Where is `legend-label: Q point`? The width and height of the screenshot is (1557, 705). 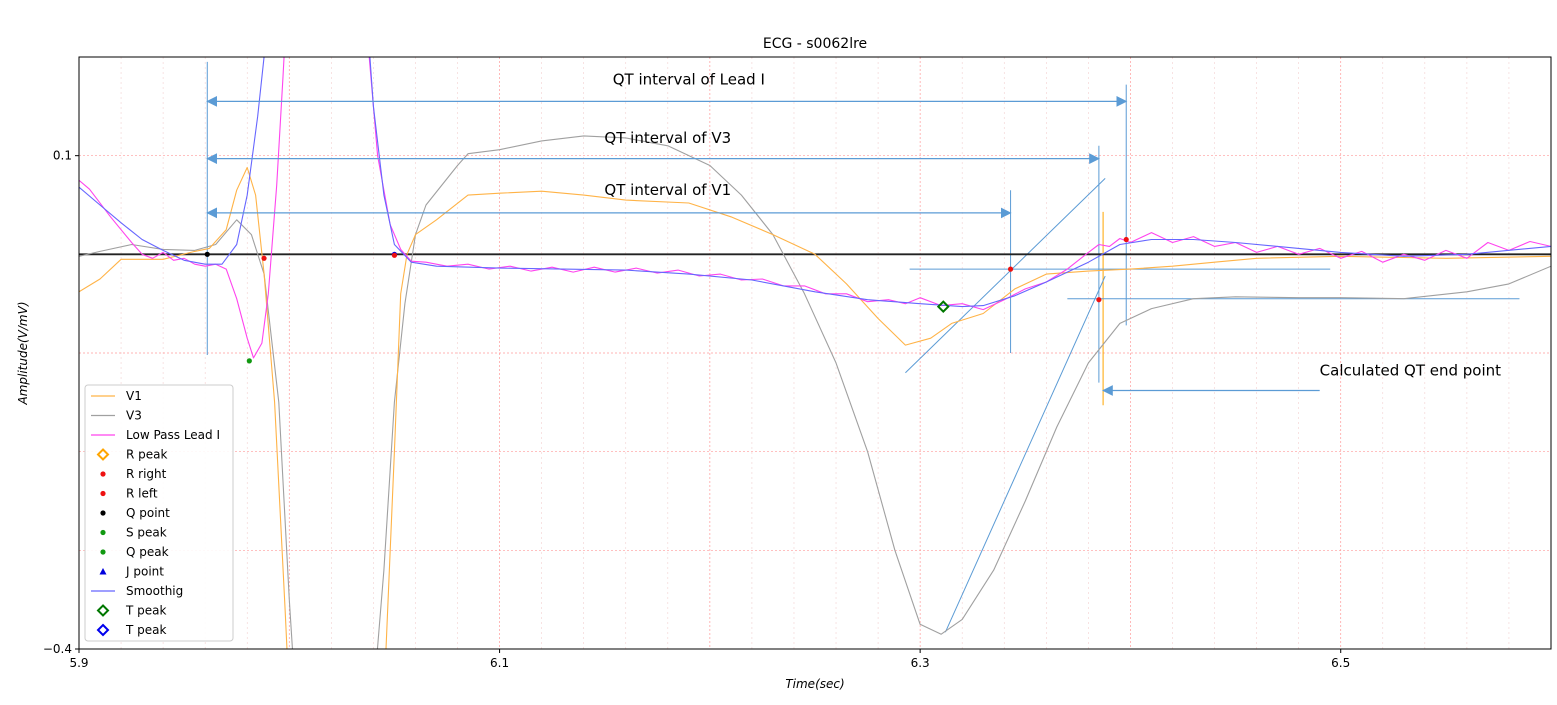
legend-label: Q point is located at coordinates (148, 513).